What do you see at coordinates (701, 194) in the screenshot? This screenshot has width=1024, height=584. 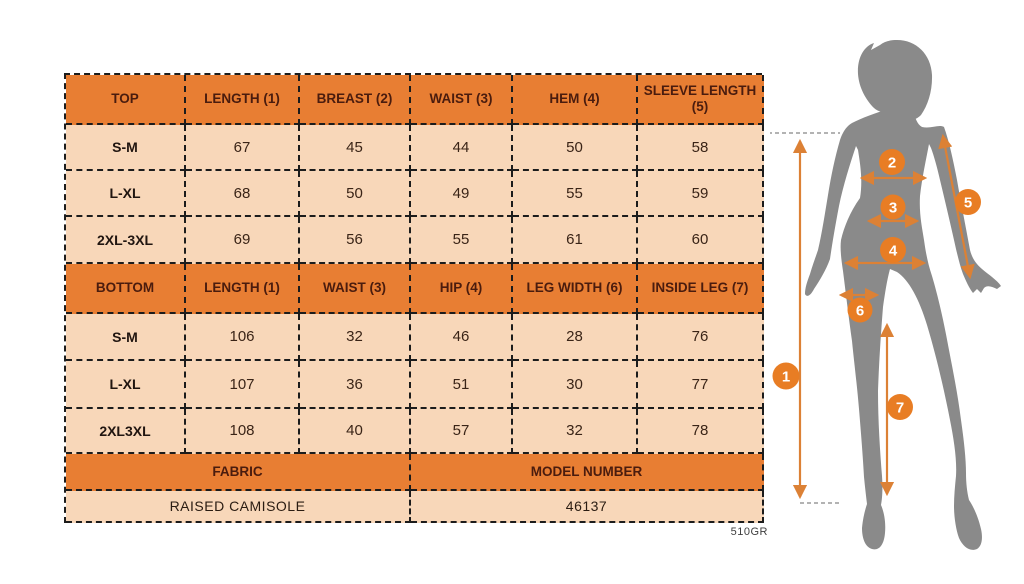 I see `measurement-value: 59` at bounding box center [701, 194].